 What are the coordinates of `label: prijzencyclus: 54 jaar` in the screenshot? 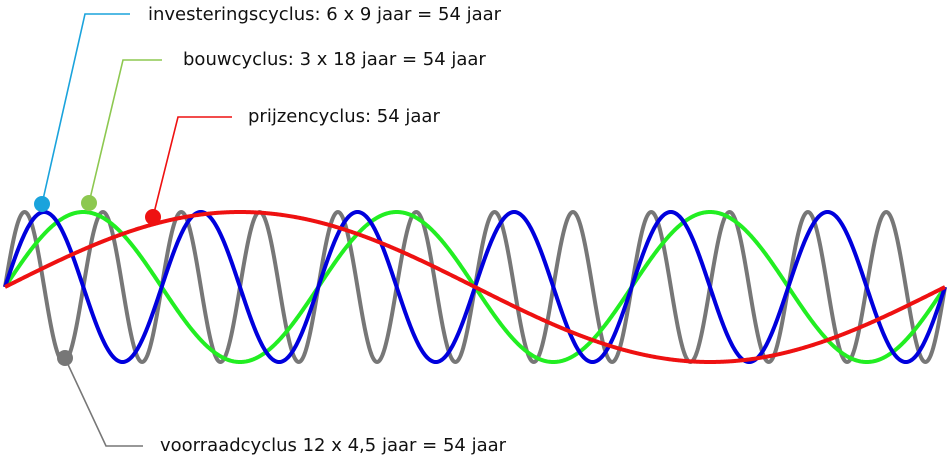 It's located at (344, 116).